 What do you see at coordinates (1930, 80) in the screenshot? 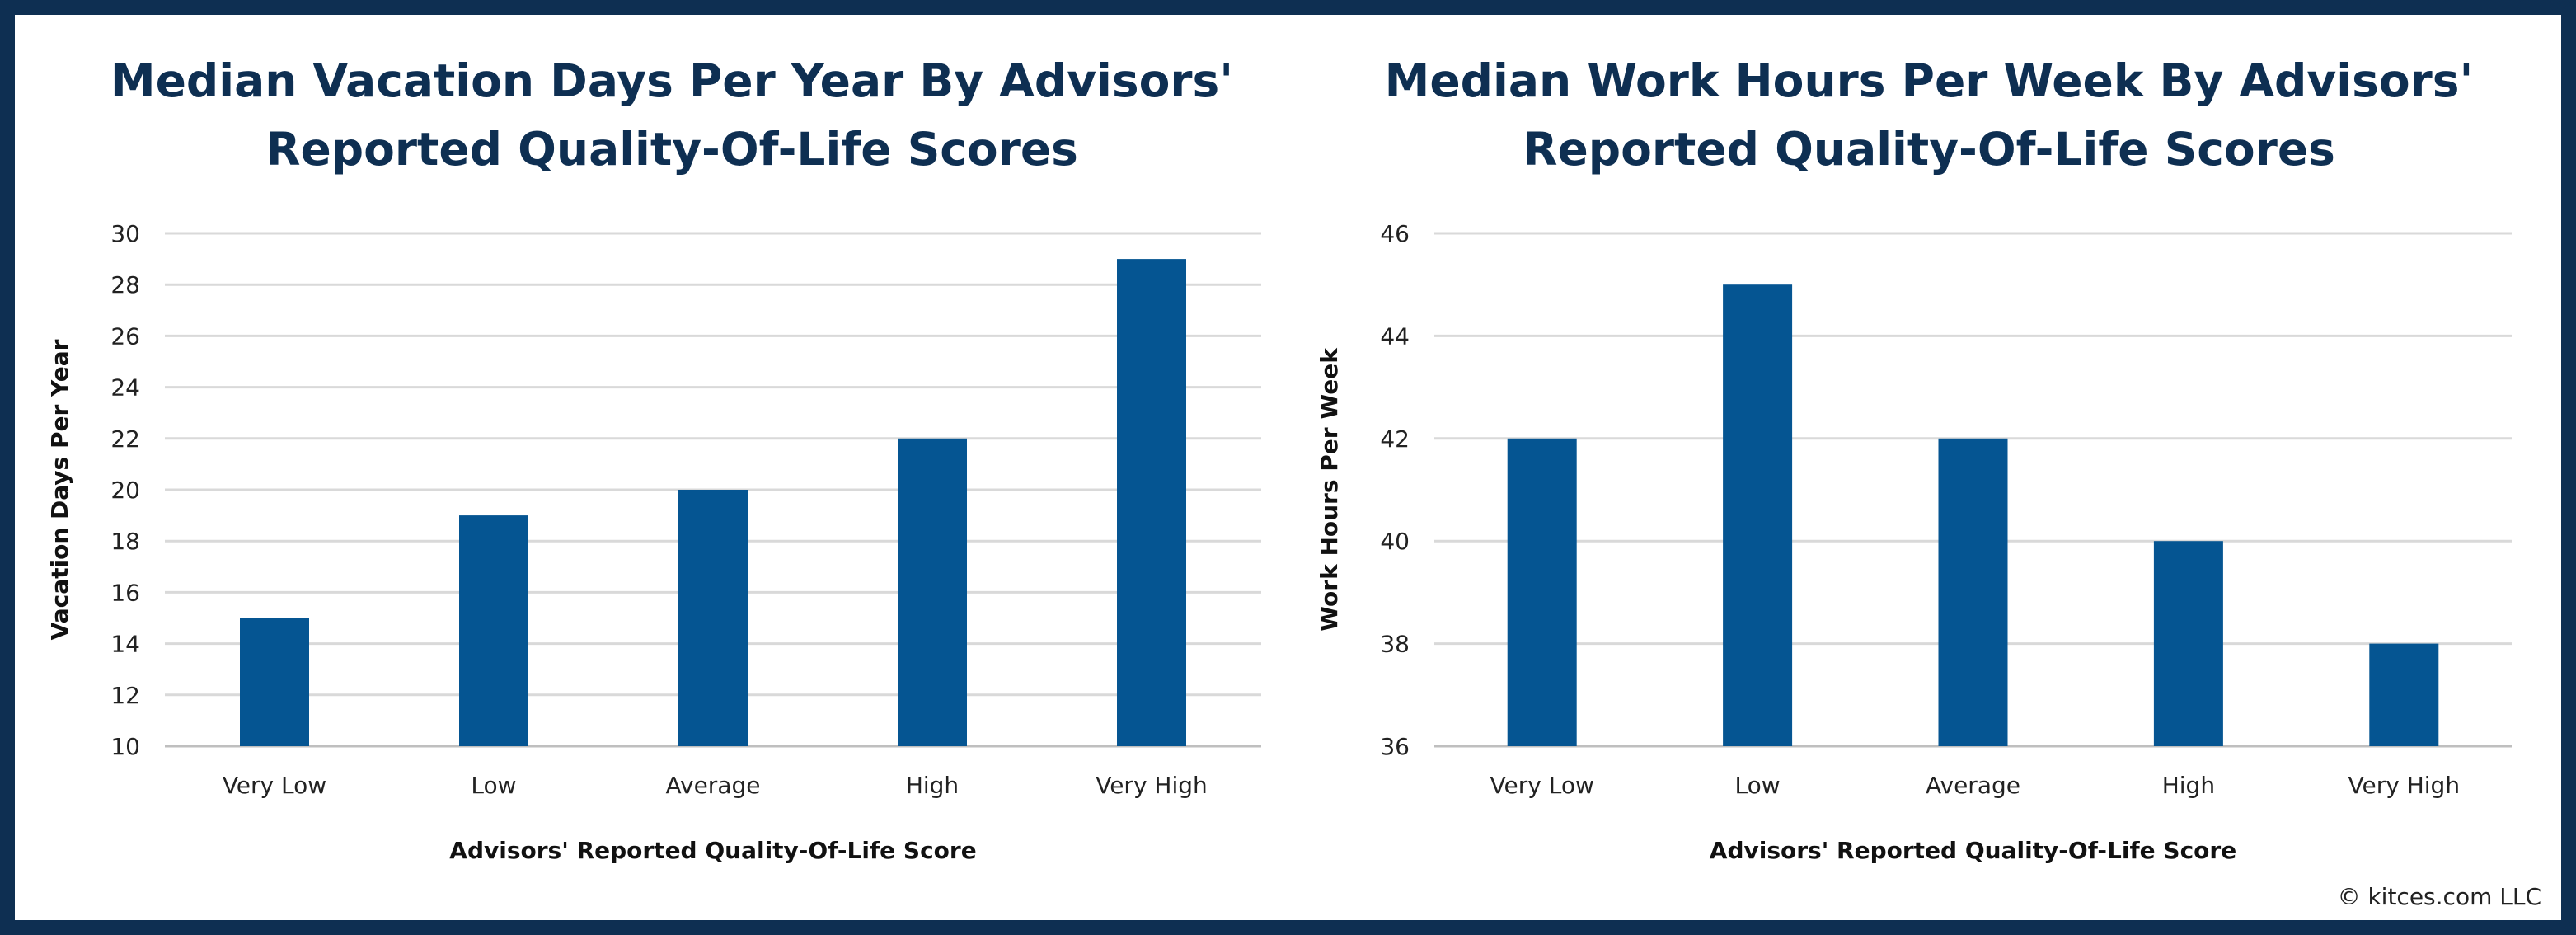
I see `chart-title-line: Median Work Hours Per Week By Advisors'` at bounding box center [1930, 80].